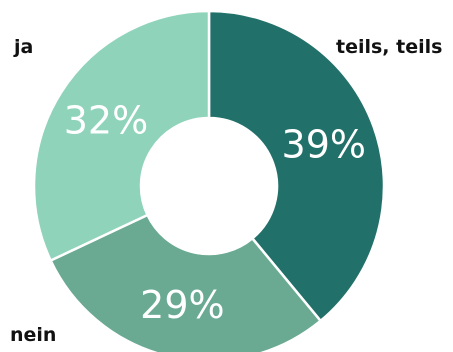 The width and height of the screenshot is (453, 352). What do you see at coordinates (24, 47) in the screenshot?
I see `category-label-ja: ja` at bounding box center [24, 47].